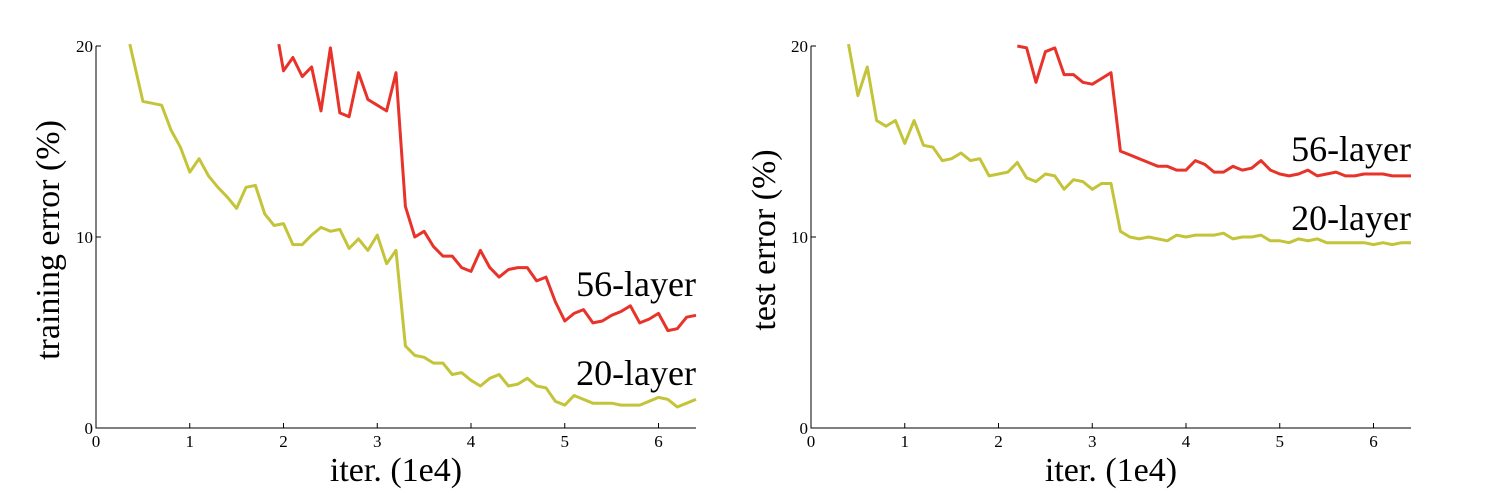 The height and width of the screenshot is (504, 1490). I want to click on y-axis-label: test error (%), so click(764, 239).